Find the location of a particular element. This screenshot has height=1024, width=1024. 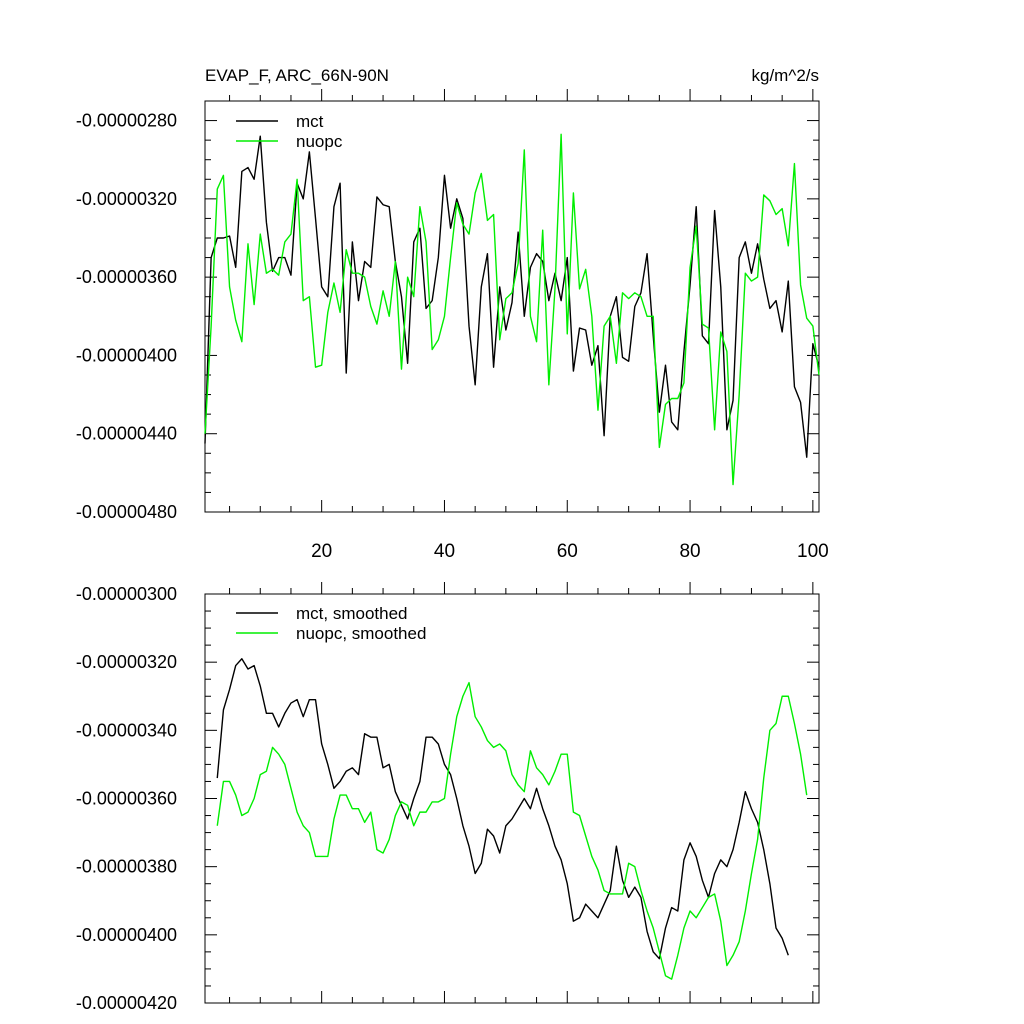

bottom-y-tick-label: -0.00000400 is located at coordinates (126, 935).